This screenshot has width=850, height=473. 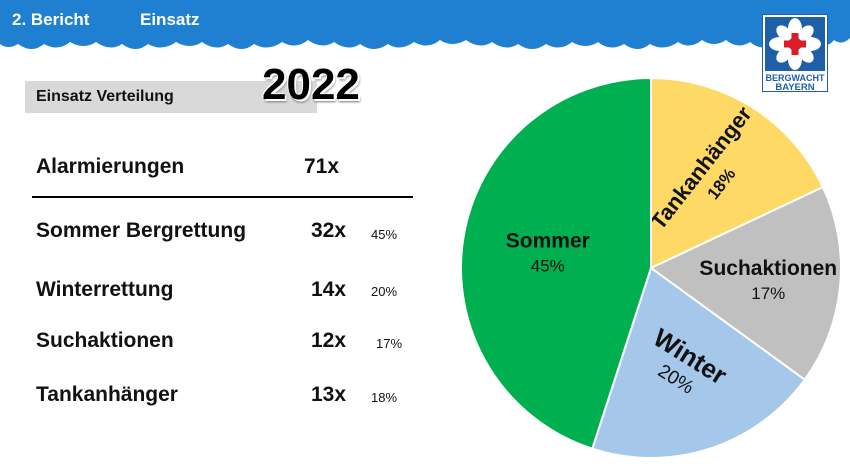 I want to click on pie-slice-name-sommer: Sommer, so click(x=548, y=241).